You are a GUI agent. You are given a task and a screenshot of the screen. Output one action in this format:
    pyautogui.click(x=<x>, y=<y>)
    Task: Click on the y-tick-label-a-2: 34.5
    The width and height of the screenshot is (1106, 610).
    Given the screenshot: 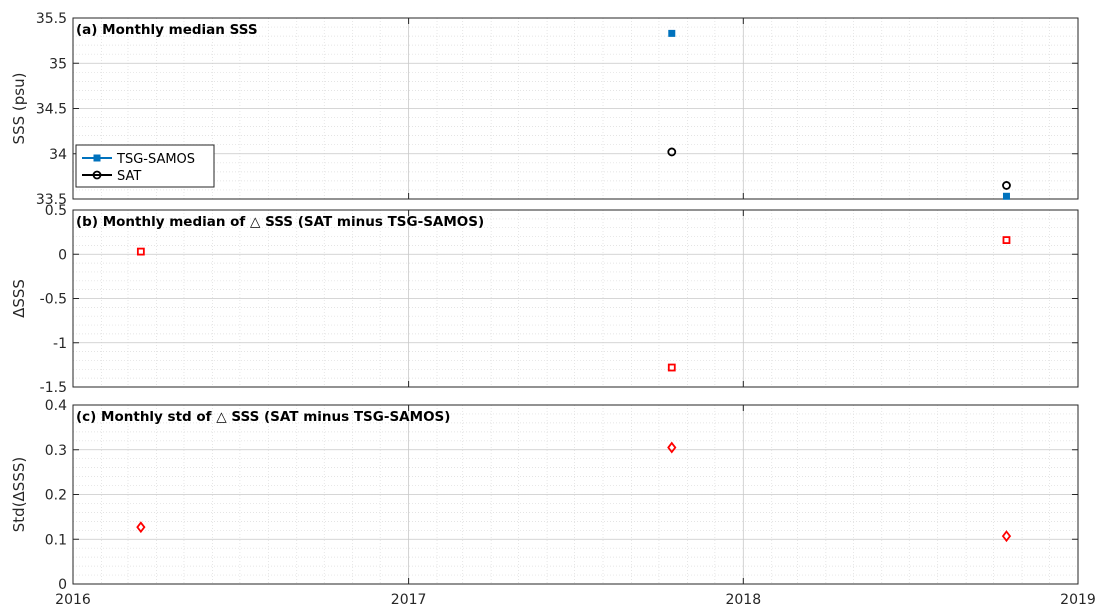 What is the action you would take?
    pyautogui.click(x=51, y=110)
    